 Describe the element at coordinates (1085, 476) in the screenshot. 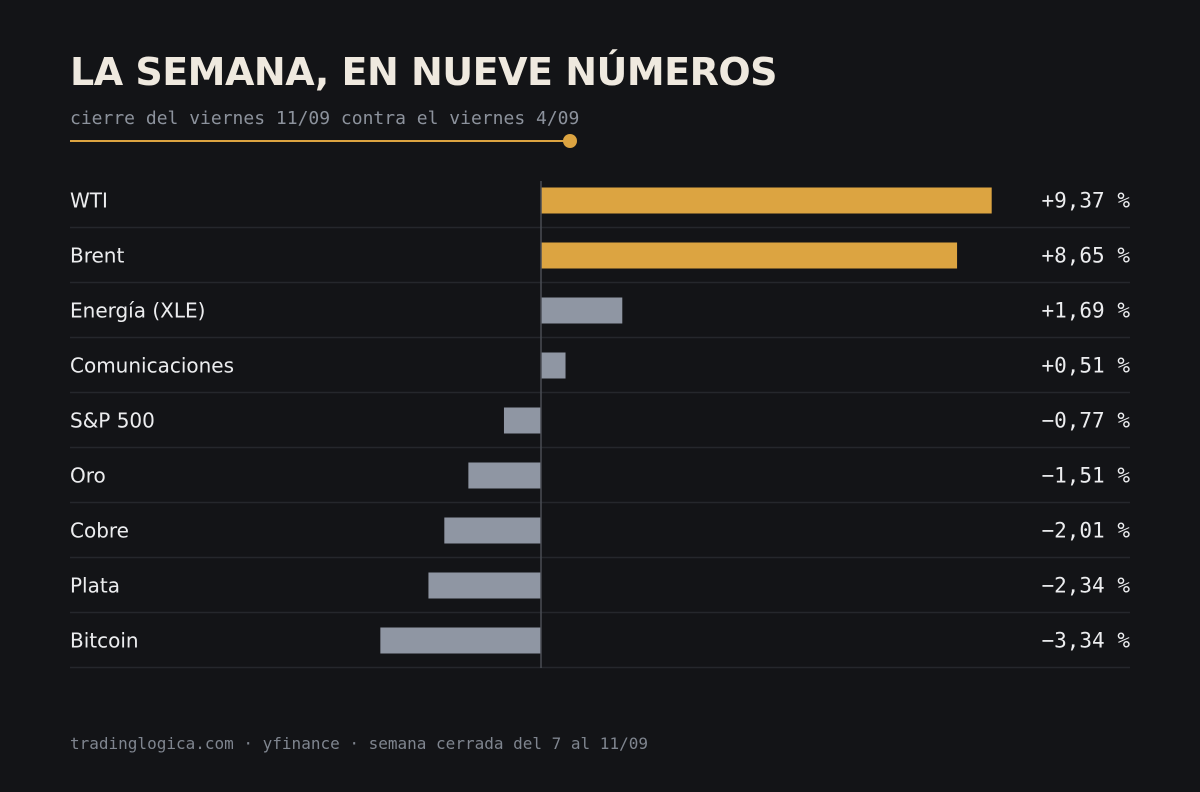

I see `value-label: −1,51 %` at that location.